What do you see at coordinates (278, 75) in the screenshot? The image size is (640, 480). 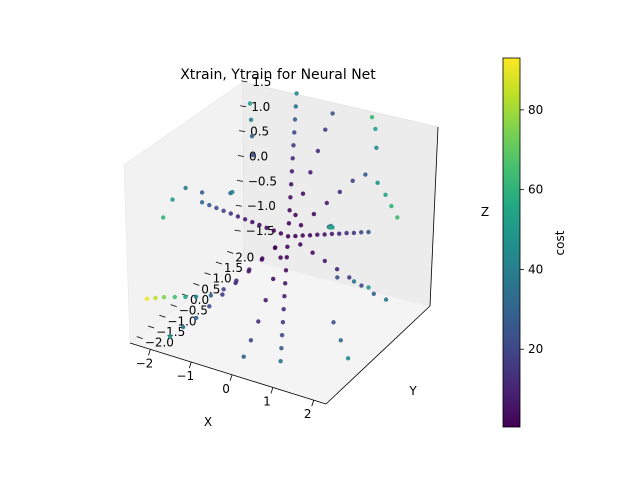 I see `chart-title-group: Xtrain, Ytrain for Neural Net` at bounding box center [278, 75].